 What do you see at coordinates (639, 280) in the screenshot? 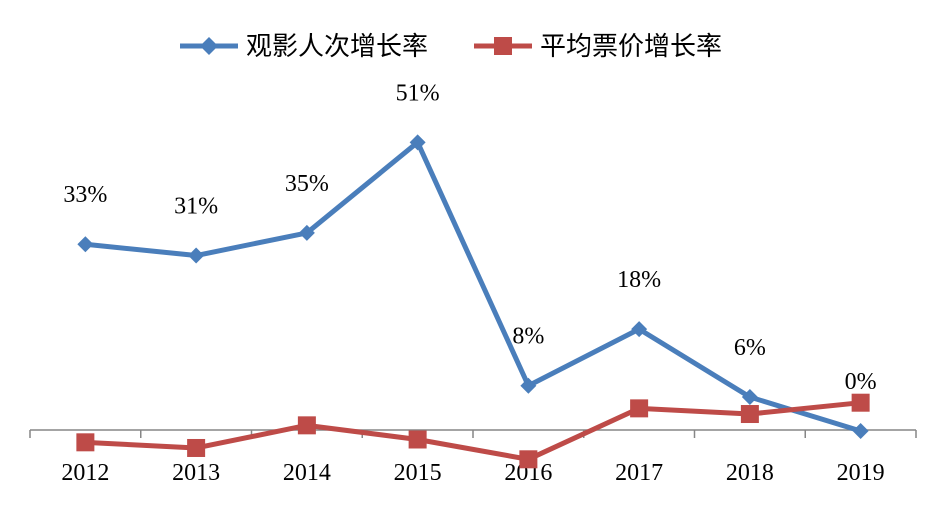
I see `data-label: 18%` at bounding box center [639, 280].